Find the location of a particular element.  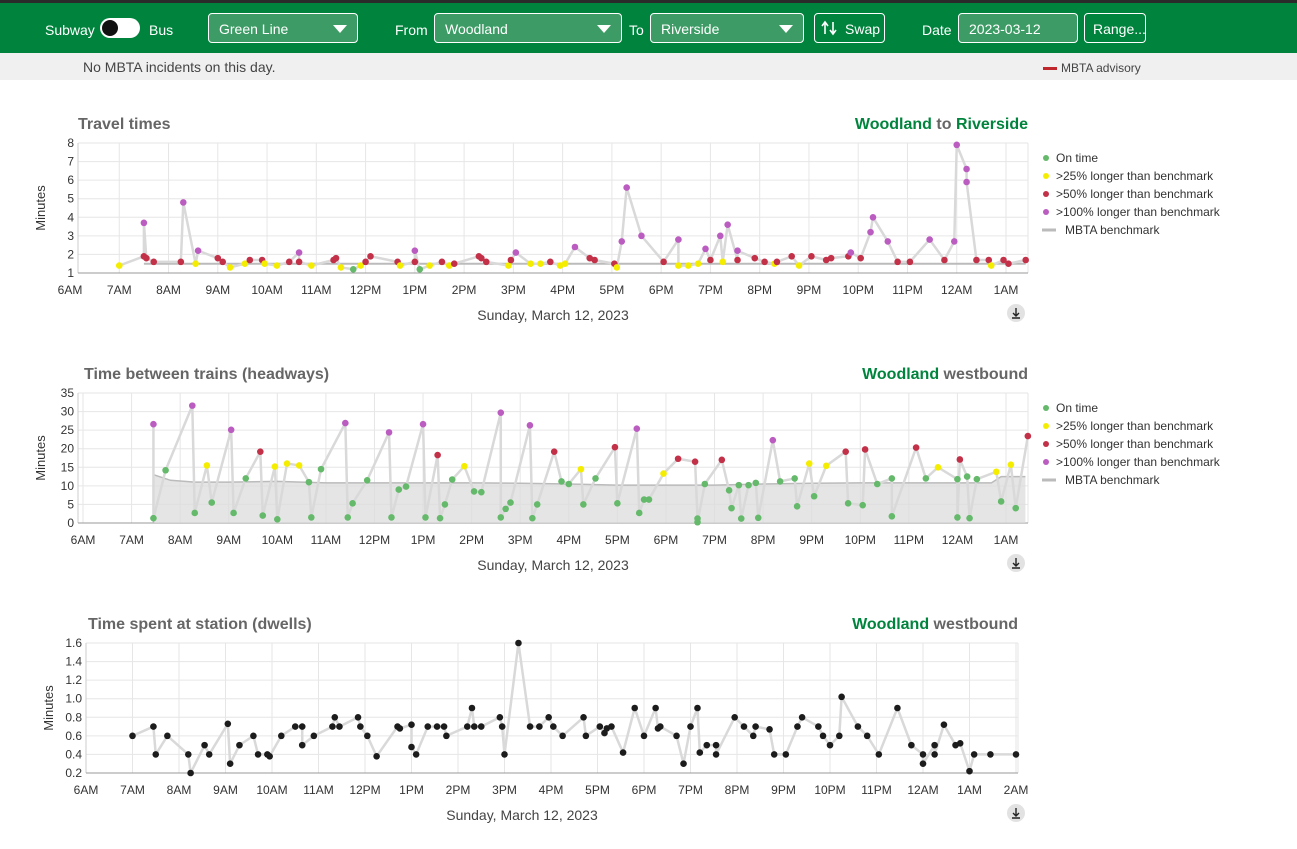

x-tick-label: 7AM is located at coordinates (131, 540).